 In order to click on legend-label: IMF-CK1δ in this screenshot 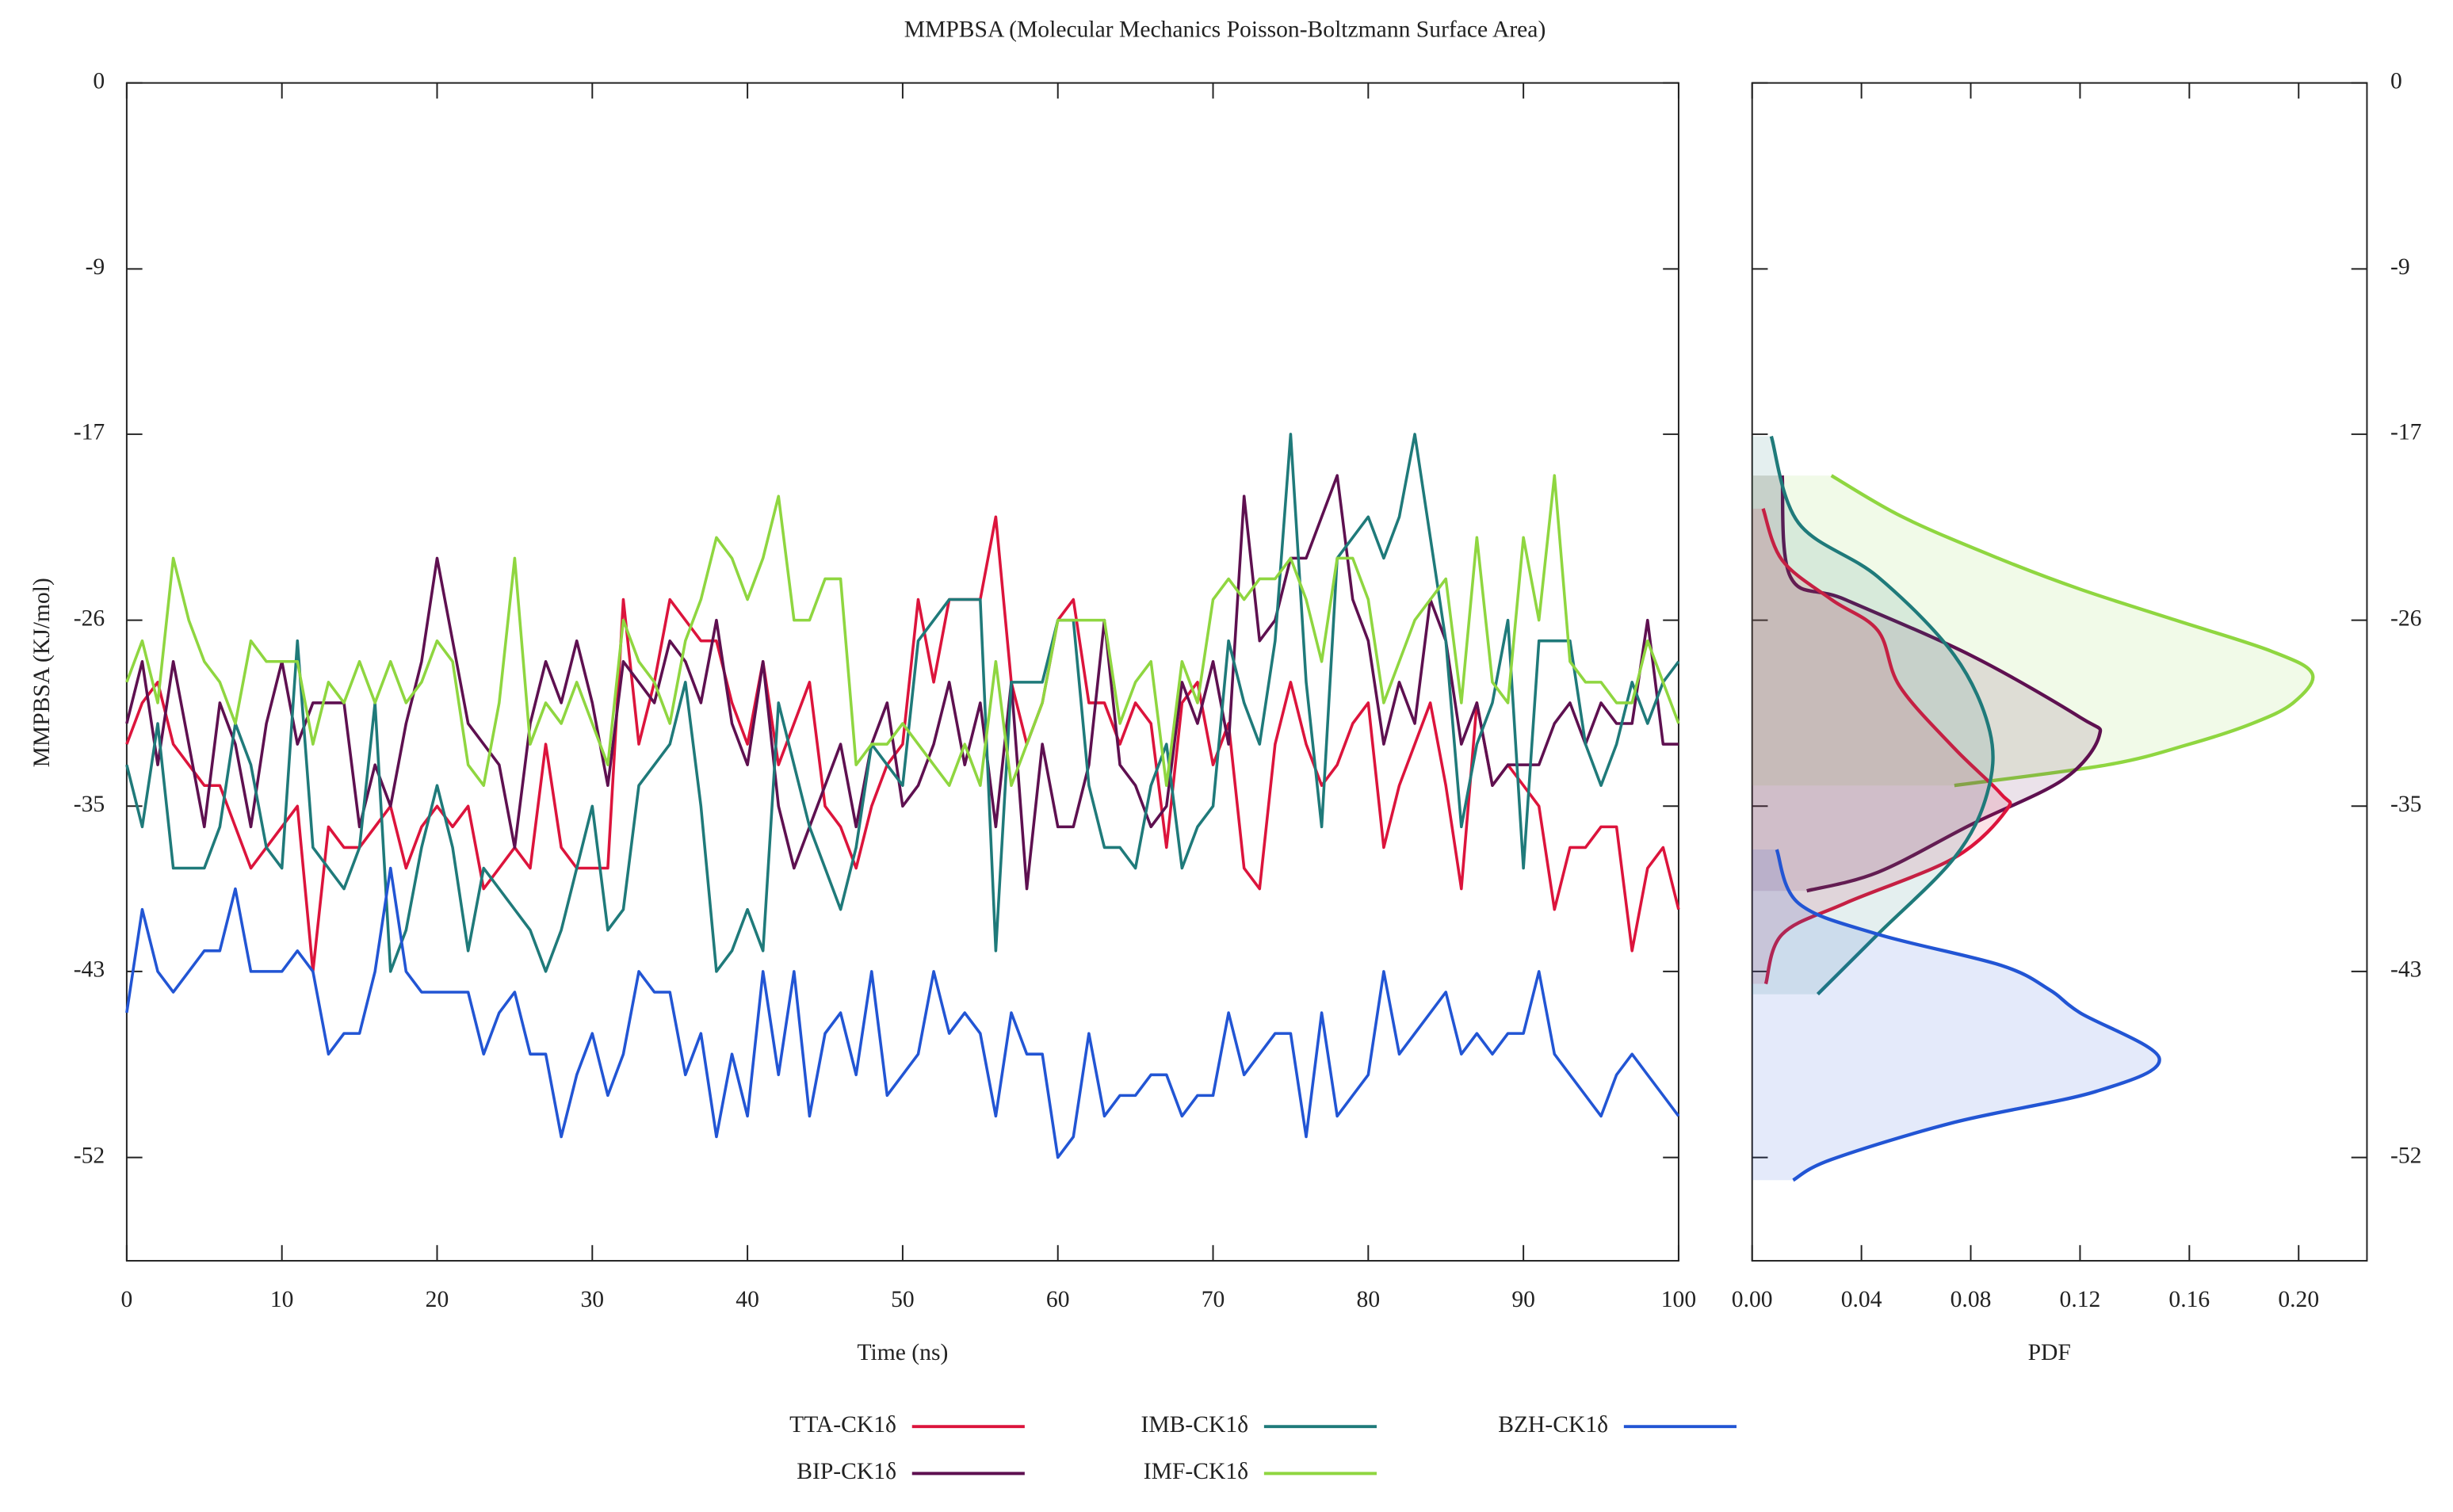, I will do `click(1196, 1471)`.